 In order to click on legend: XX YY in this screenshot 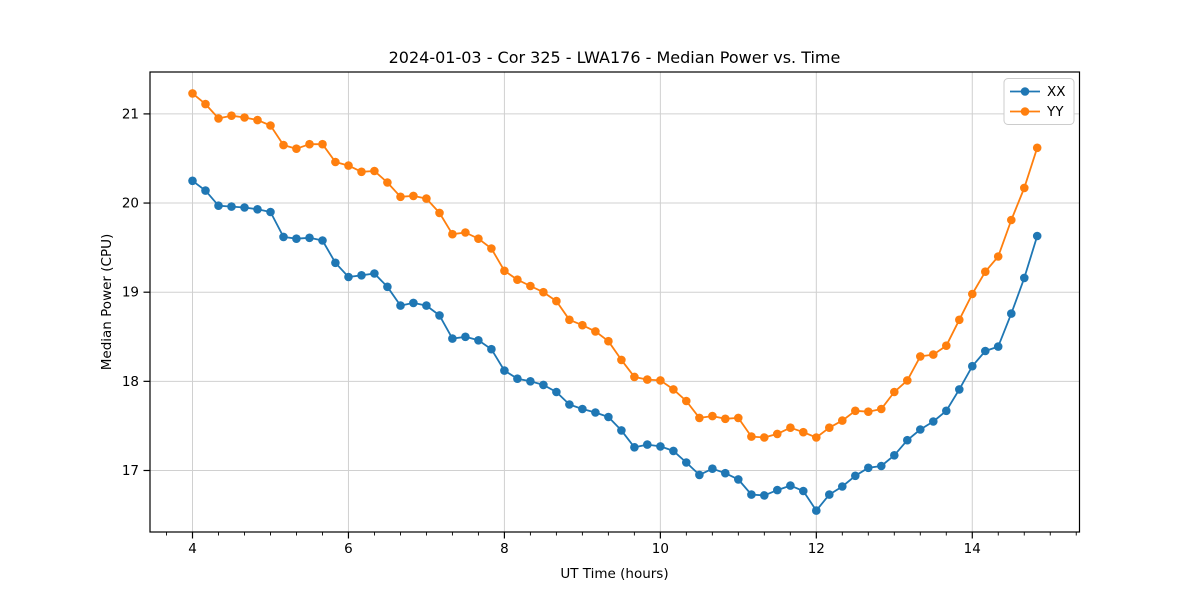, I will do `click(1039, 101)`.